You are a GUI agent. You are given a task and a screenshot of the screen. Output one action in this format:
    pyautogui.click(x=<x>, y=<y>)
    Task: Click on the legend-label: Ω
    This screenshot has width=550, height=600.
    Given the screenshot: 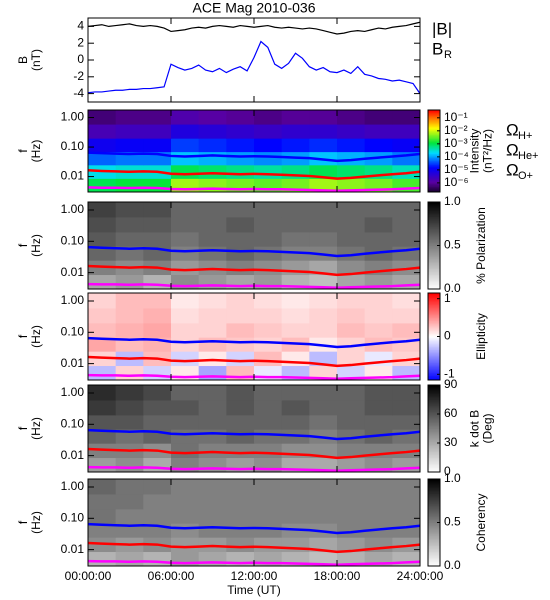 What is the action you would take?
    pyautogui.click(x=512, y=149)
    